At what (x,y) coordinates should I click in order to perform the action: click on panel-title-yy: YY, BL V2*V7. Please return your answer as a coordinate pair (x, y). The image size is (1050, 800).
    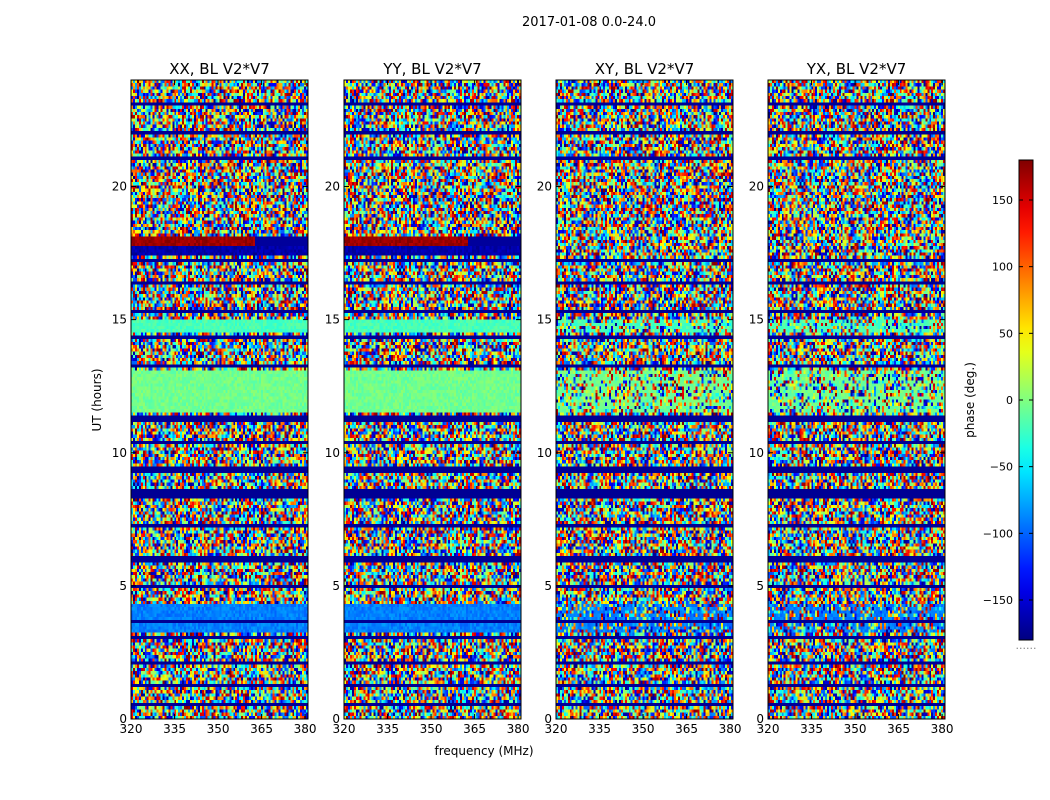
    Looking at the image, I should click on (431, 69).